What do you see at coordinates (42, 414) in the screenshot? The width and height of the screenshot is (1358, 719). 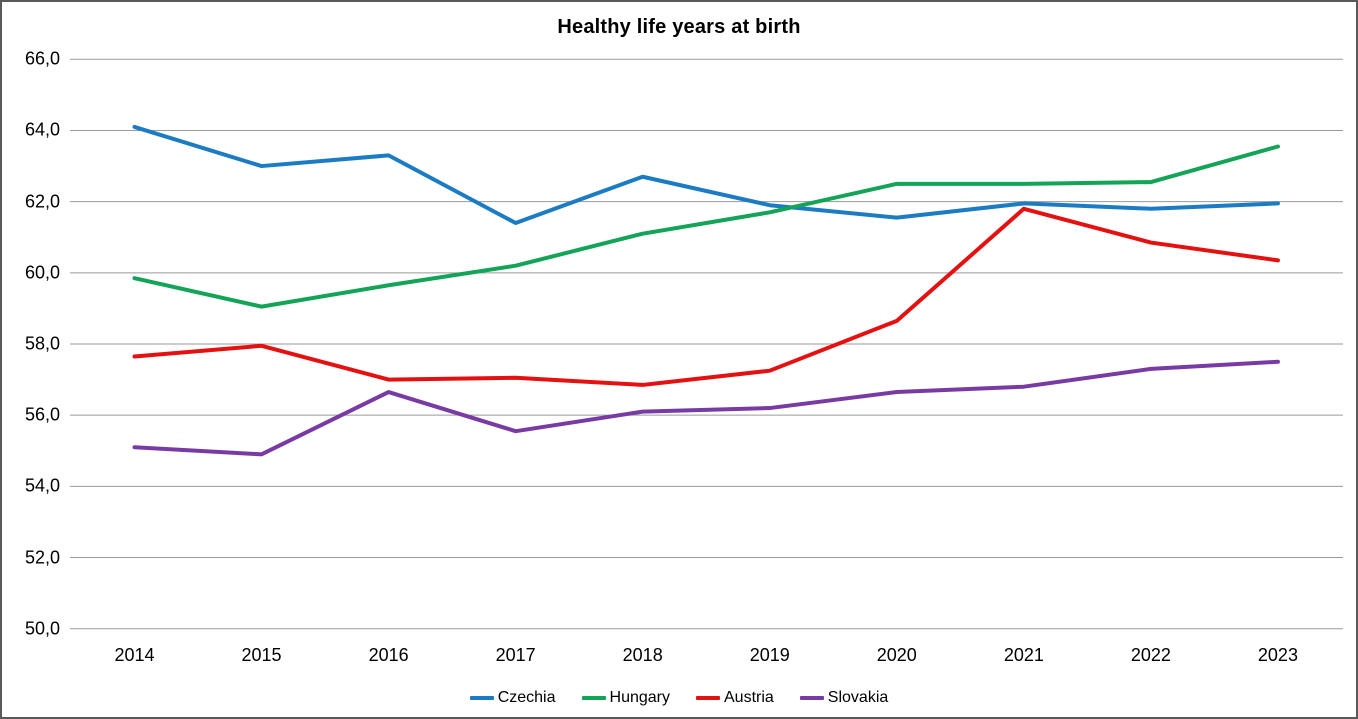 I see `y-tick-label: 56,0` at bounding box center [42, 414].